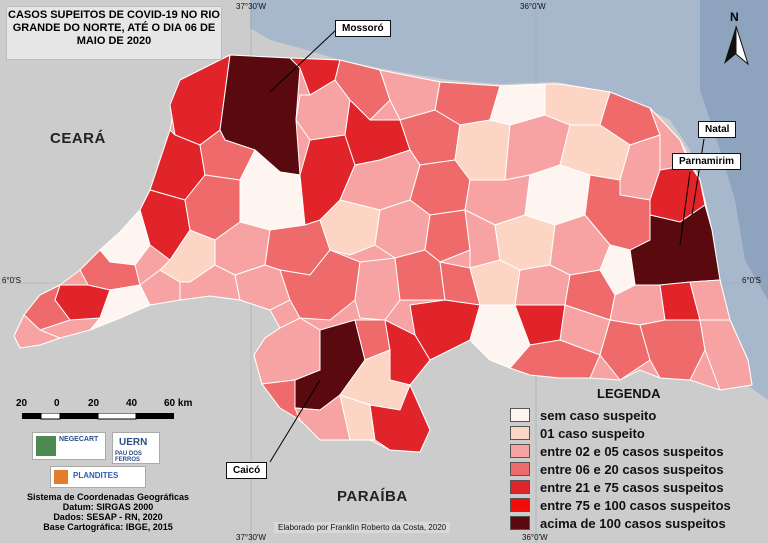  I want to click on scale-label-0: 20, so click(22, 403).